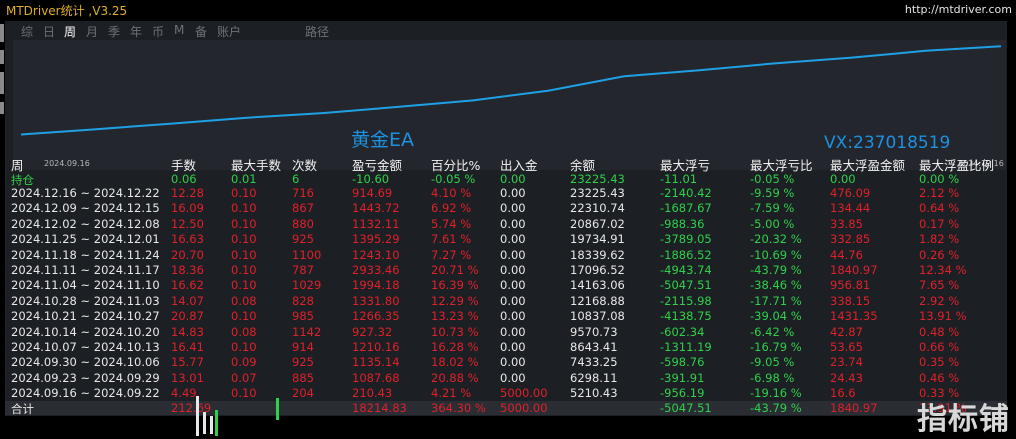 The height and width of the screenshot is (439, 1016). I want to click on vx-label: VX:237018519, so click(887, 143).